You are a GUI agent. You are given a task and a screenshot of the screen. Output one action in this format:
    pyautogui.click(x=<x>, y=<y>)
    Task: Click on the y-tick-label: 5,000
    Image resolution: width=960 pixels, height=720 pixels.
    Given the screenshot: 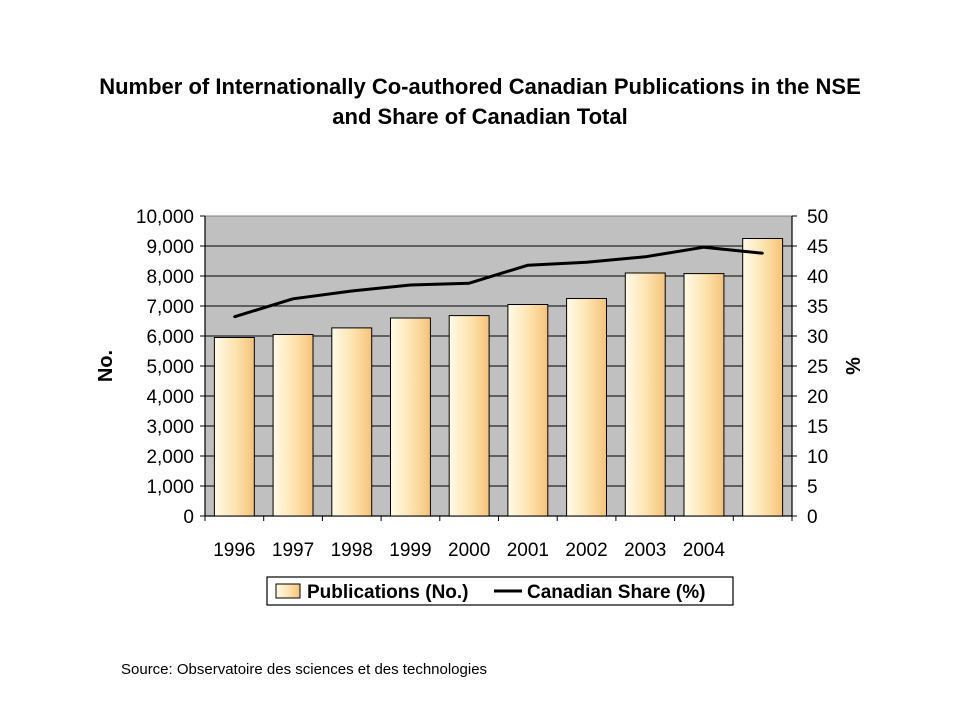 What is the action you would take?
    pyautogui.click(x=170, y=367)
    